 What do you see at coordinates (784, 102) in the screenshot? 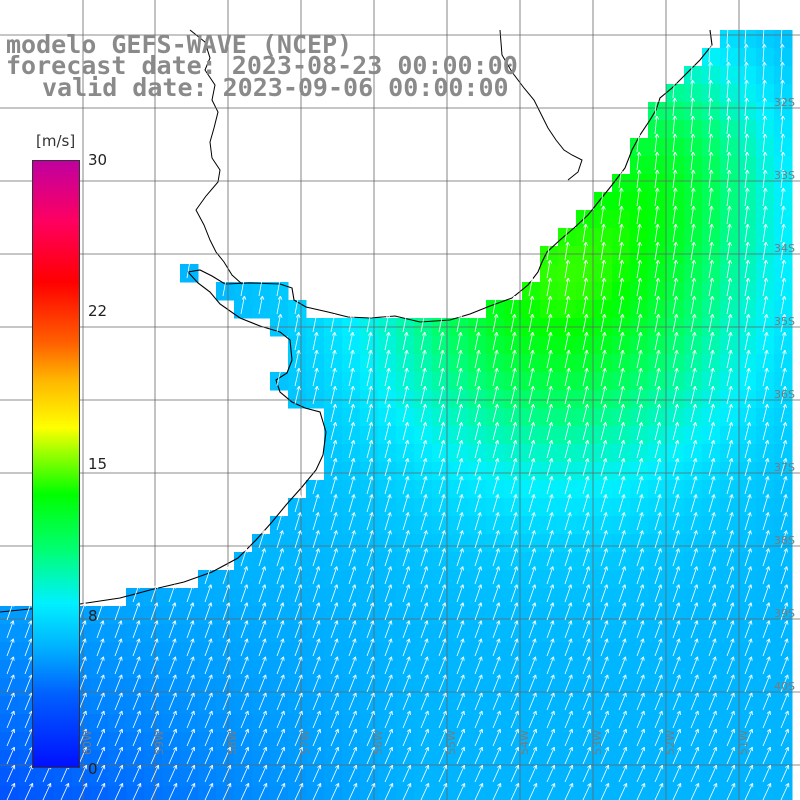
I see `lat-label: 32S` at bounding box center [784, 102].